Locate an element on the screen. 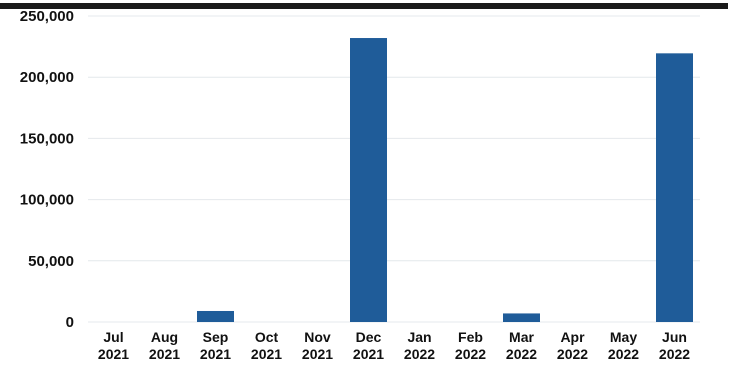  x-tick-label: Jun 2022 is located at coordinates (674, 345).